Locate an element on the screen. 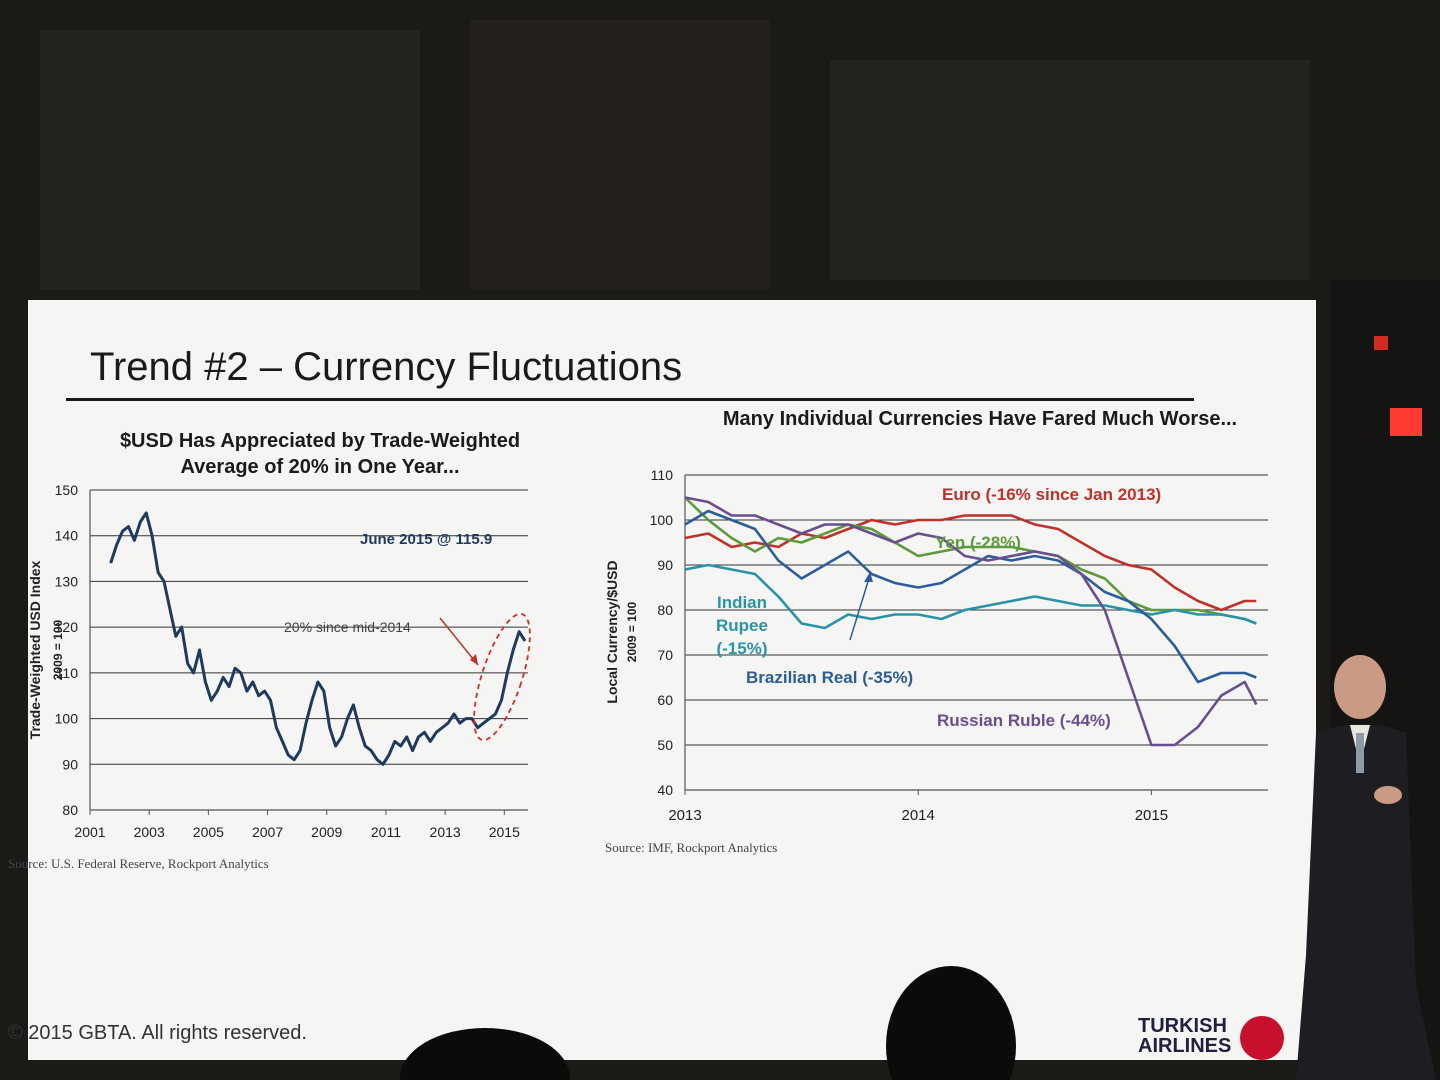  y-tick-label: 60 is located at coordinates (665, 700).